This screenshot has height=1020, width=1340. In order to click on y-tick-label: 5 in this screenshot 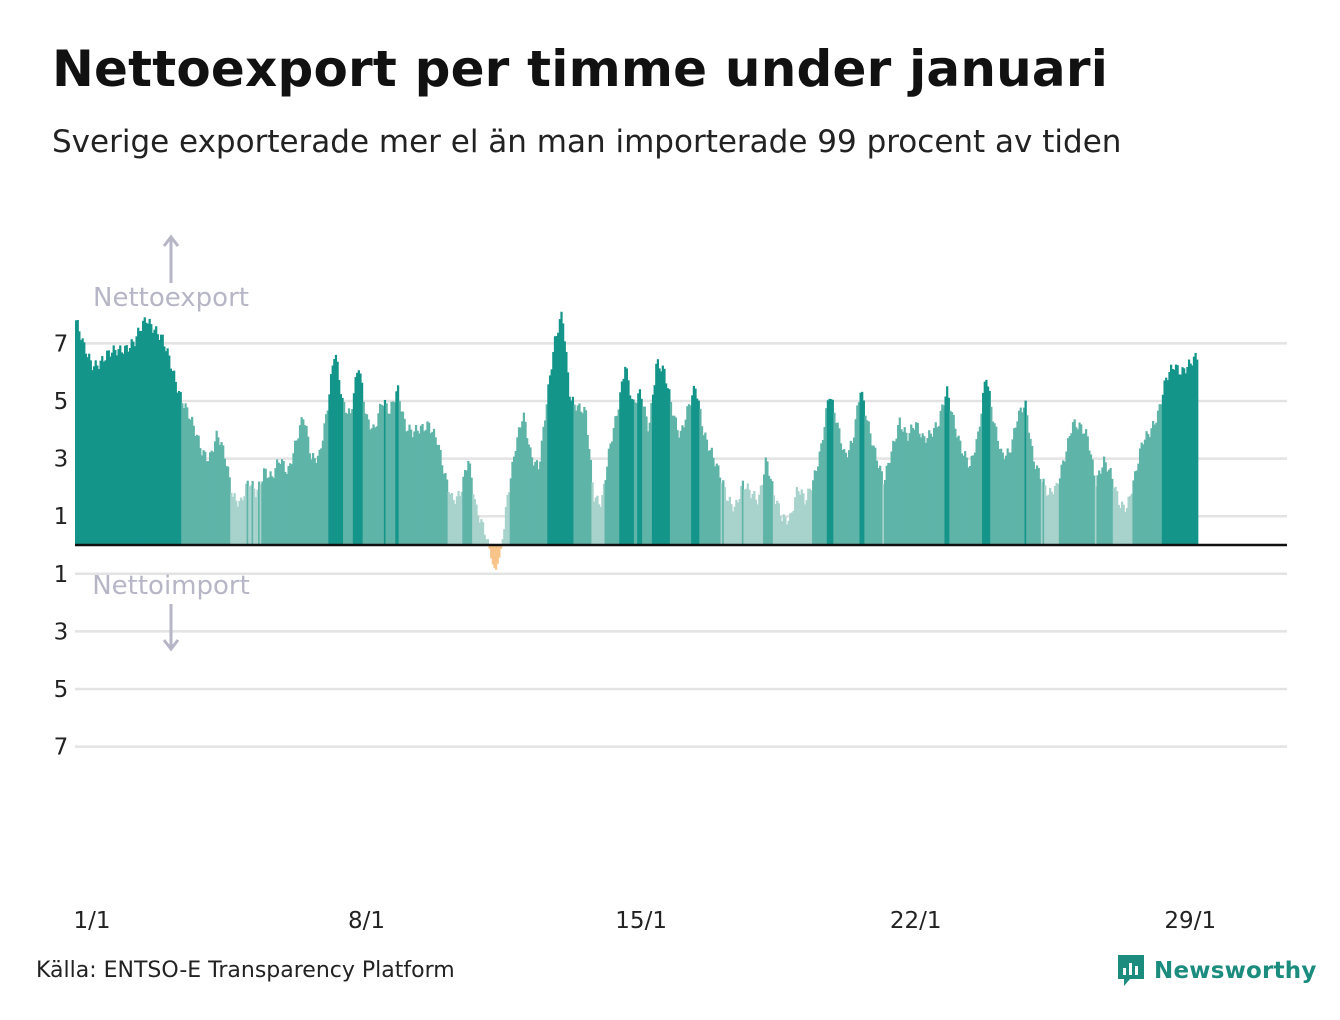, I will do `click(61, 402)`.